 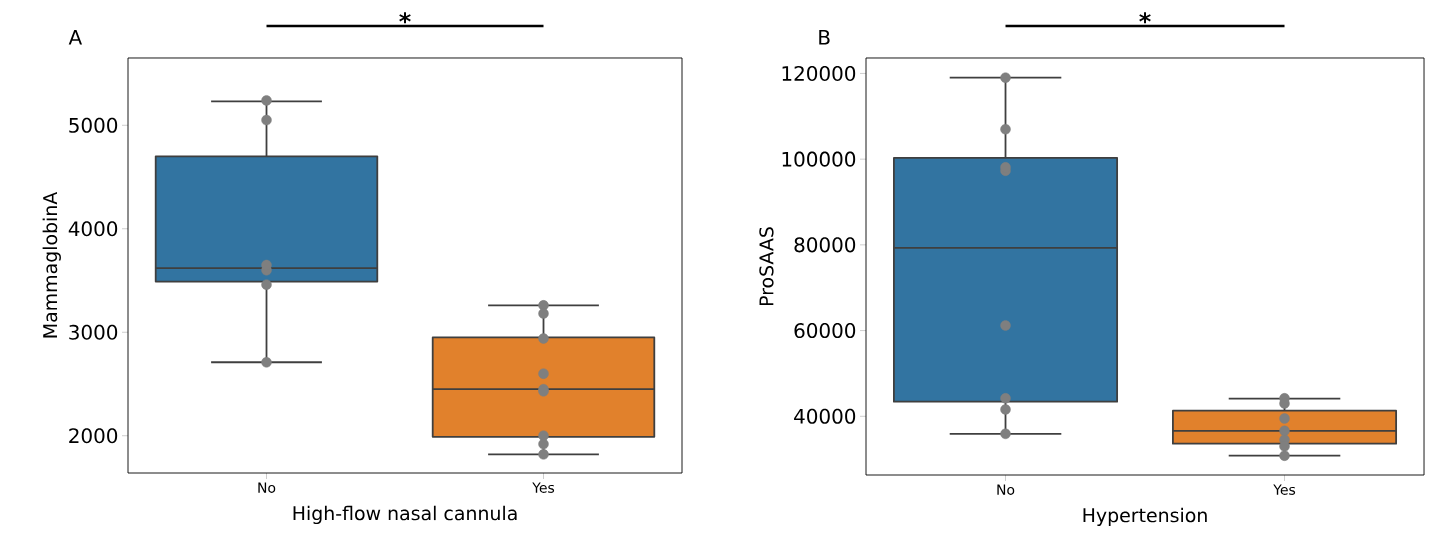 I want to click on y-tick-label: 80000, so click(x=825, y=245).